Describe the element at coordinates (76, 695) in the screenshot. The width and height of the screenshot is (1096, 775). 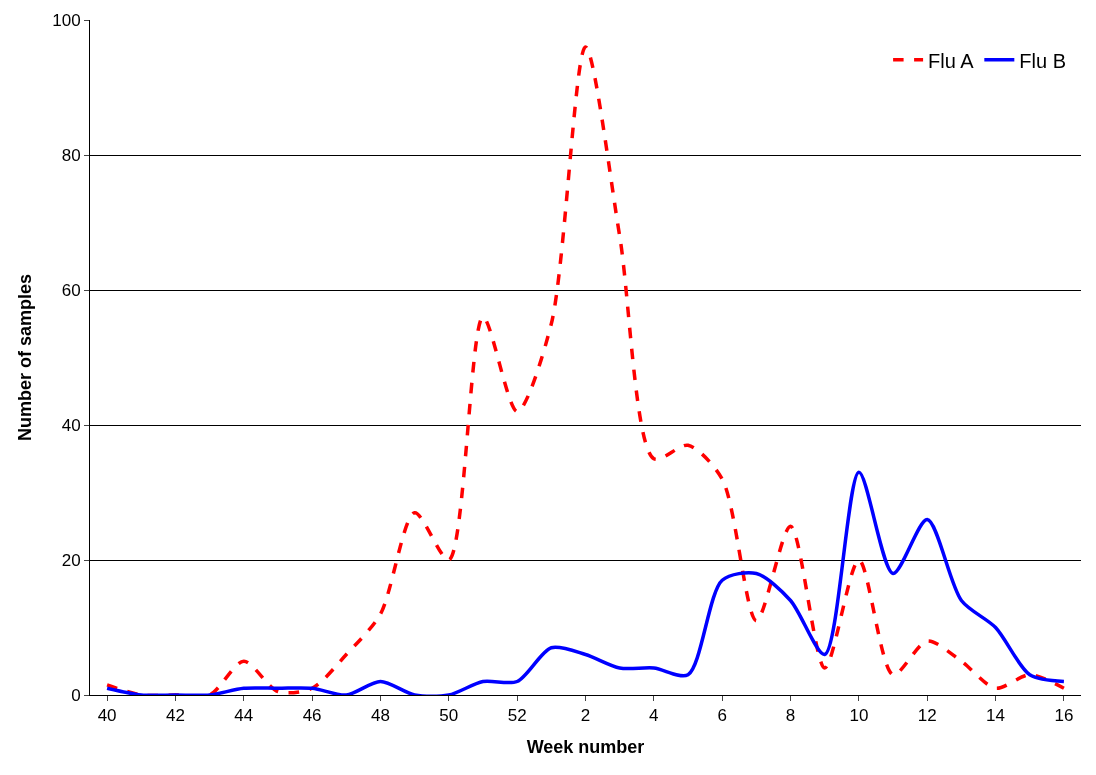
I see `y-tick-label: 0` at that location.